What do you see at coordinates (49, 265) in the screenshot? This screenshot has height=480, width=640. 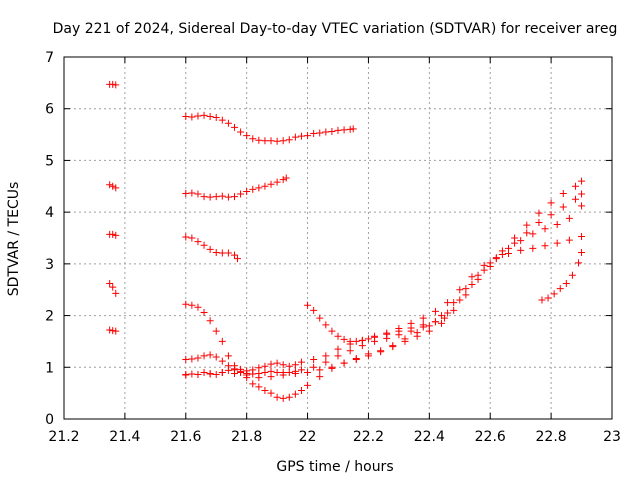 I see `y-tick-label: 3` at bounding box center [49, 265].